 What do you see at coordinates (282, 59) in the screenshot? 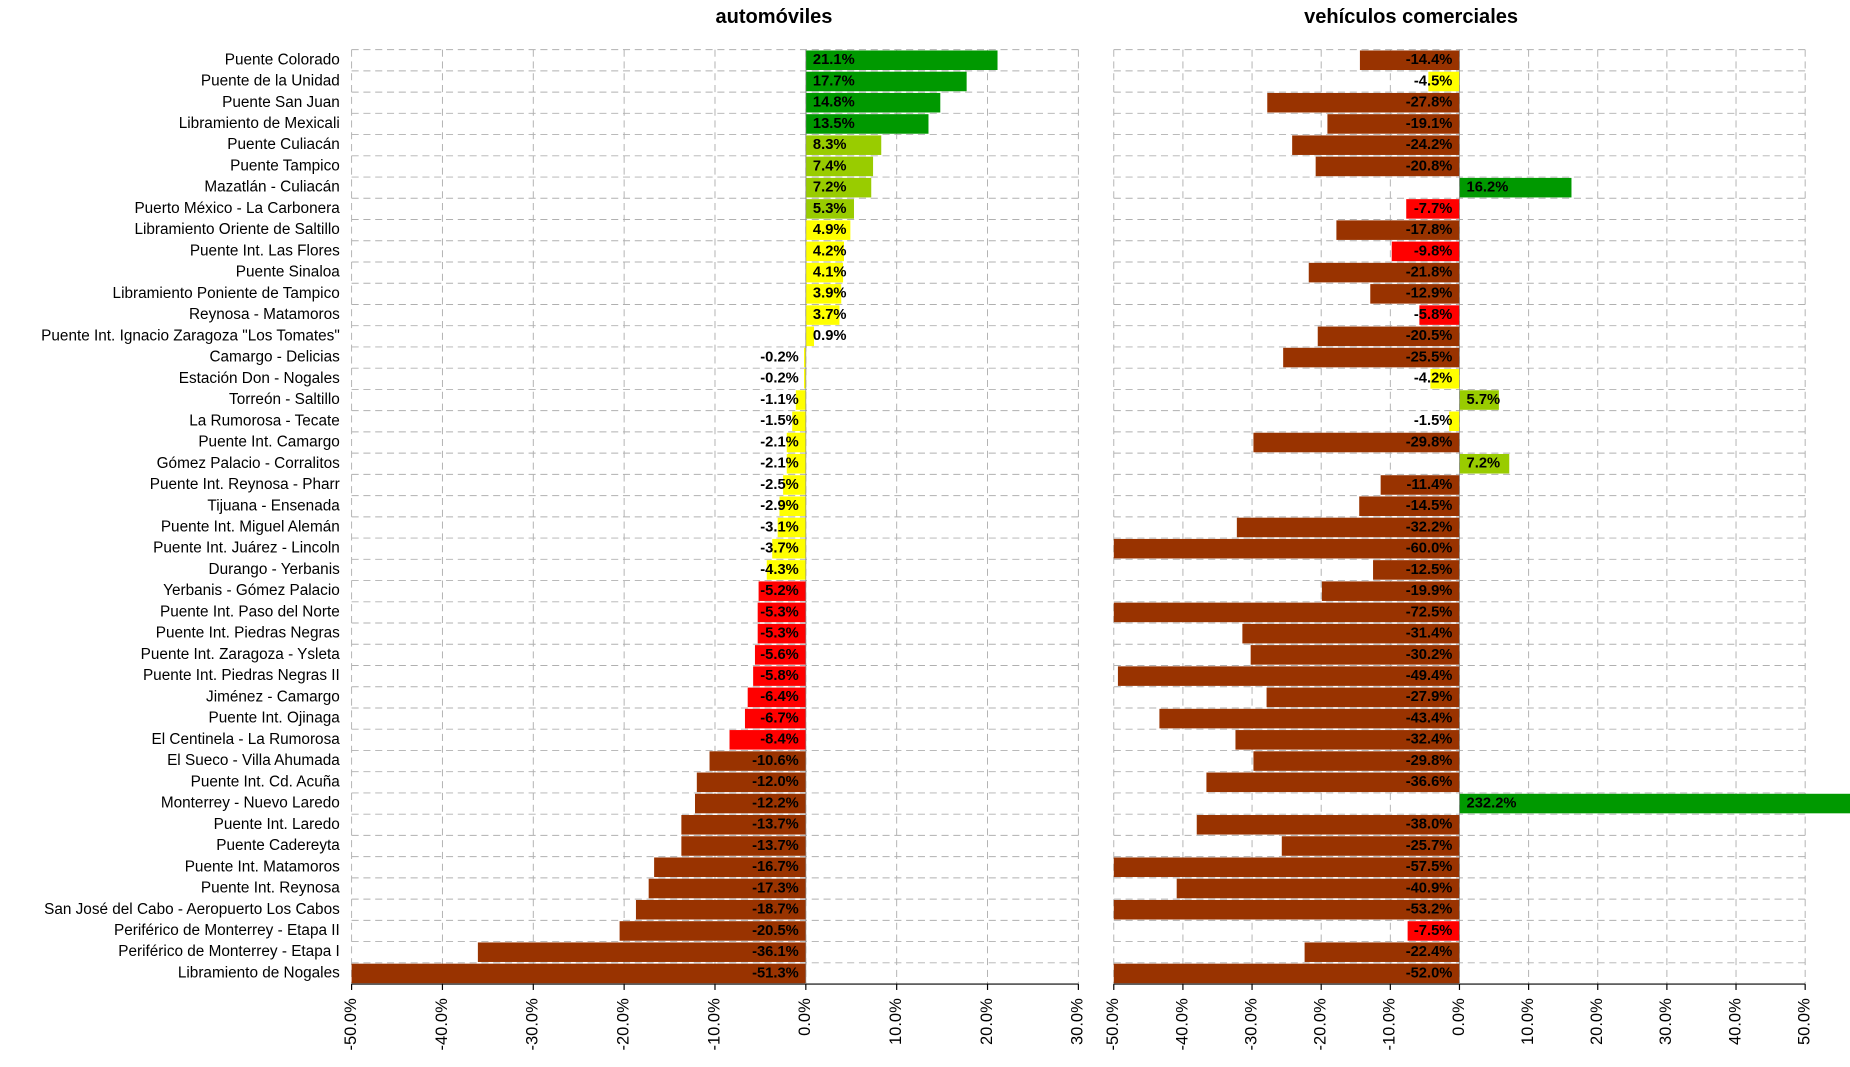
I see `category-label: Puente Colorado` at bounding box center [282, 59].